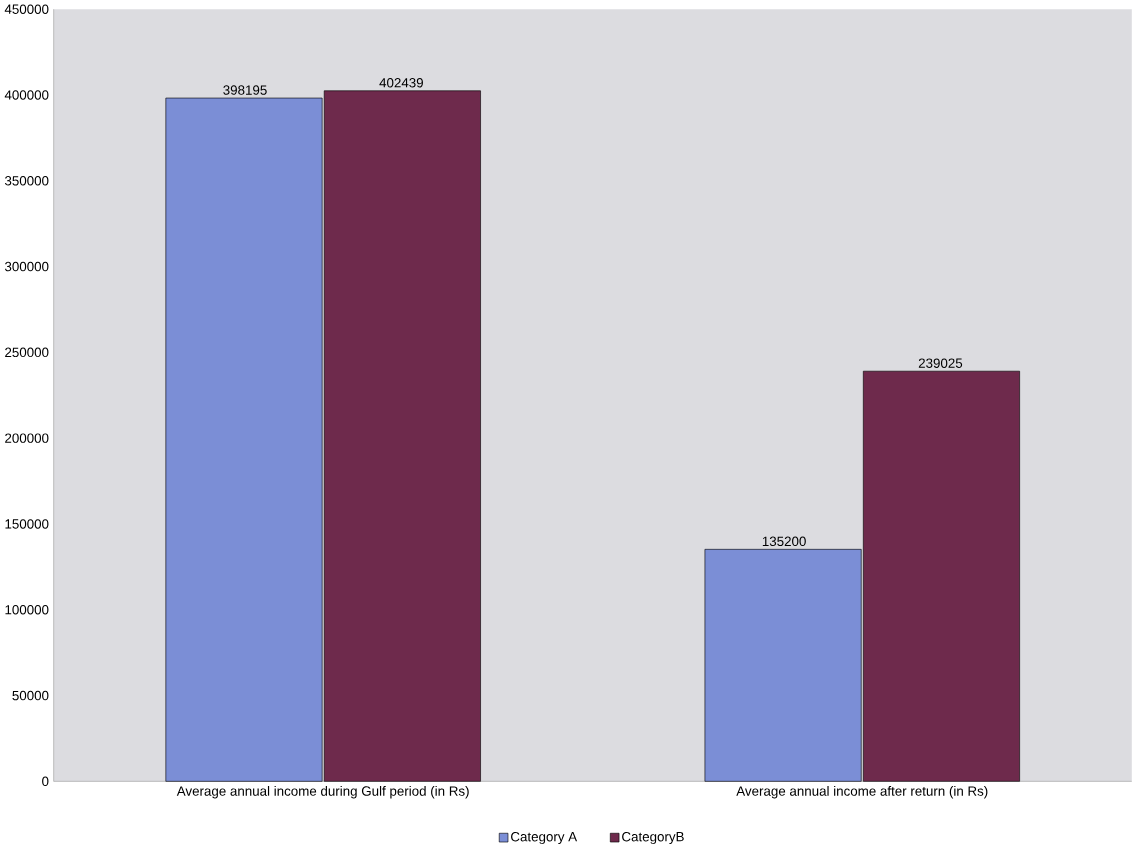  What do you see at coordinates (401, 82) in the screenshot?
I see `data-label: 402439` at bounding box center [401, 82].